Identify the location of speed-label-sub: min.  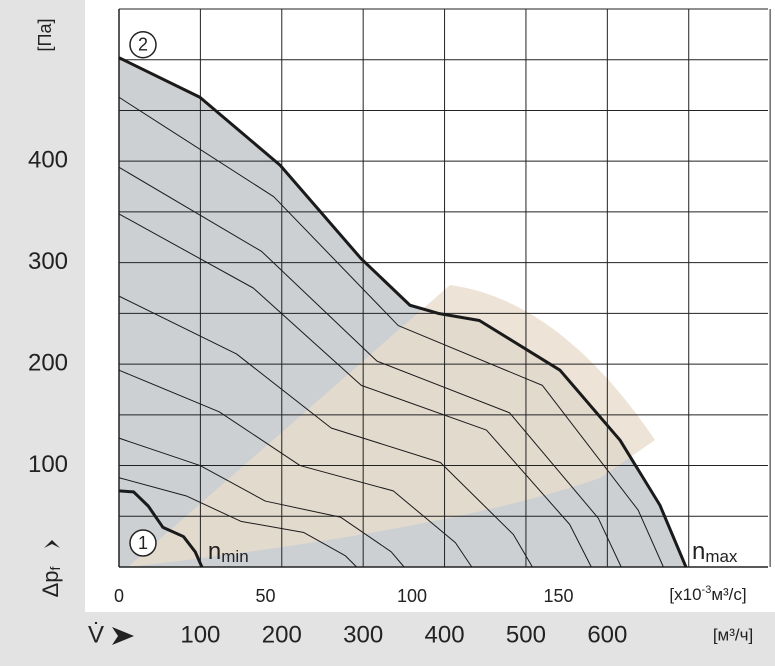
(234, 556).